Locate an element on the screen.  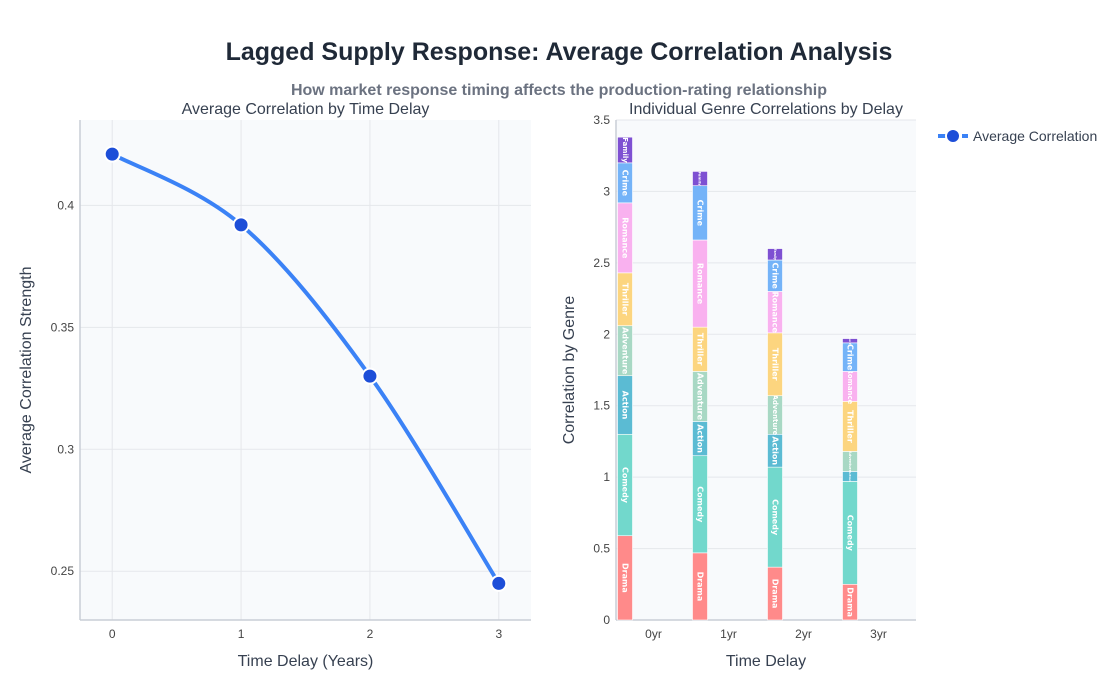
bar-segment-romance-3yr: Romance is located at coordinates (850, 387).